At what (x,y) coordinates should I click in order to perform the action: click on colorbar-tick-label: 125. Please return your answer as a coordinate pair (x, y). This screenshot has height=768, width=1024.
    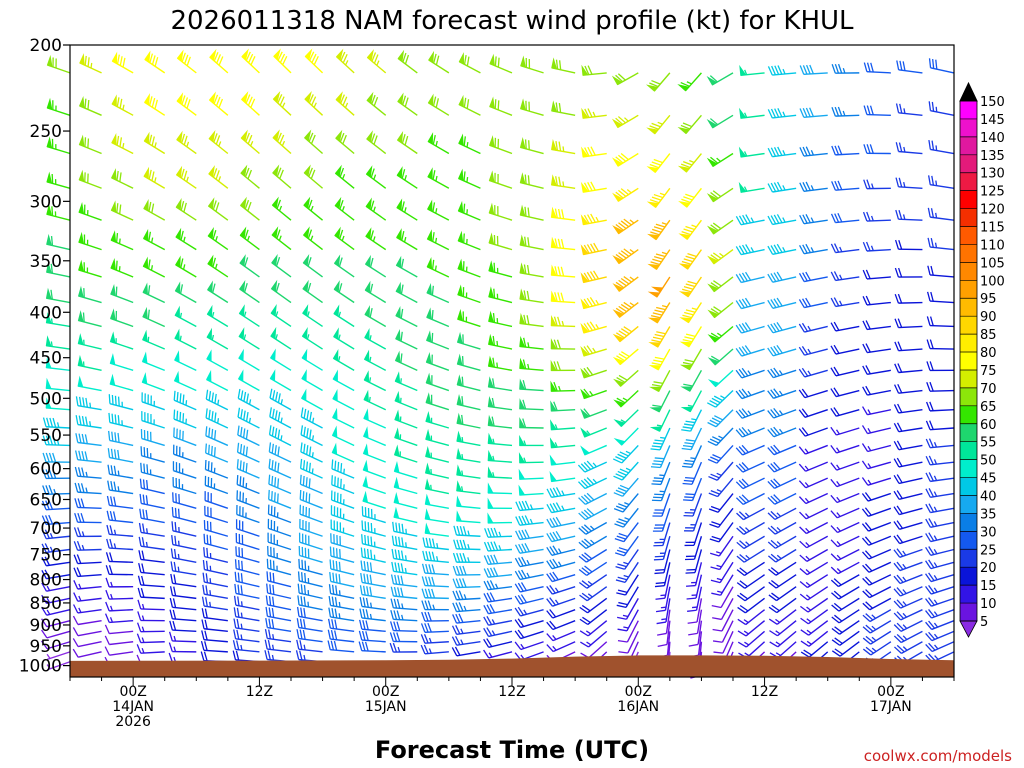
    Looking at the image, I should click on (992, 192).